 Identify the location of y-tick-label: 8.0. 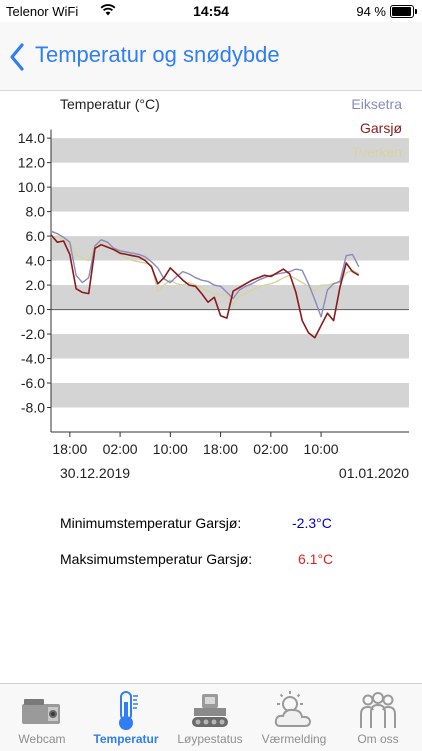
(36, 212).